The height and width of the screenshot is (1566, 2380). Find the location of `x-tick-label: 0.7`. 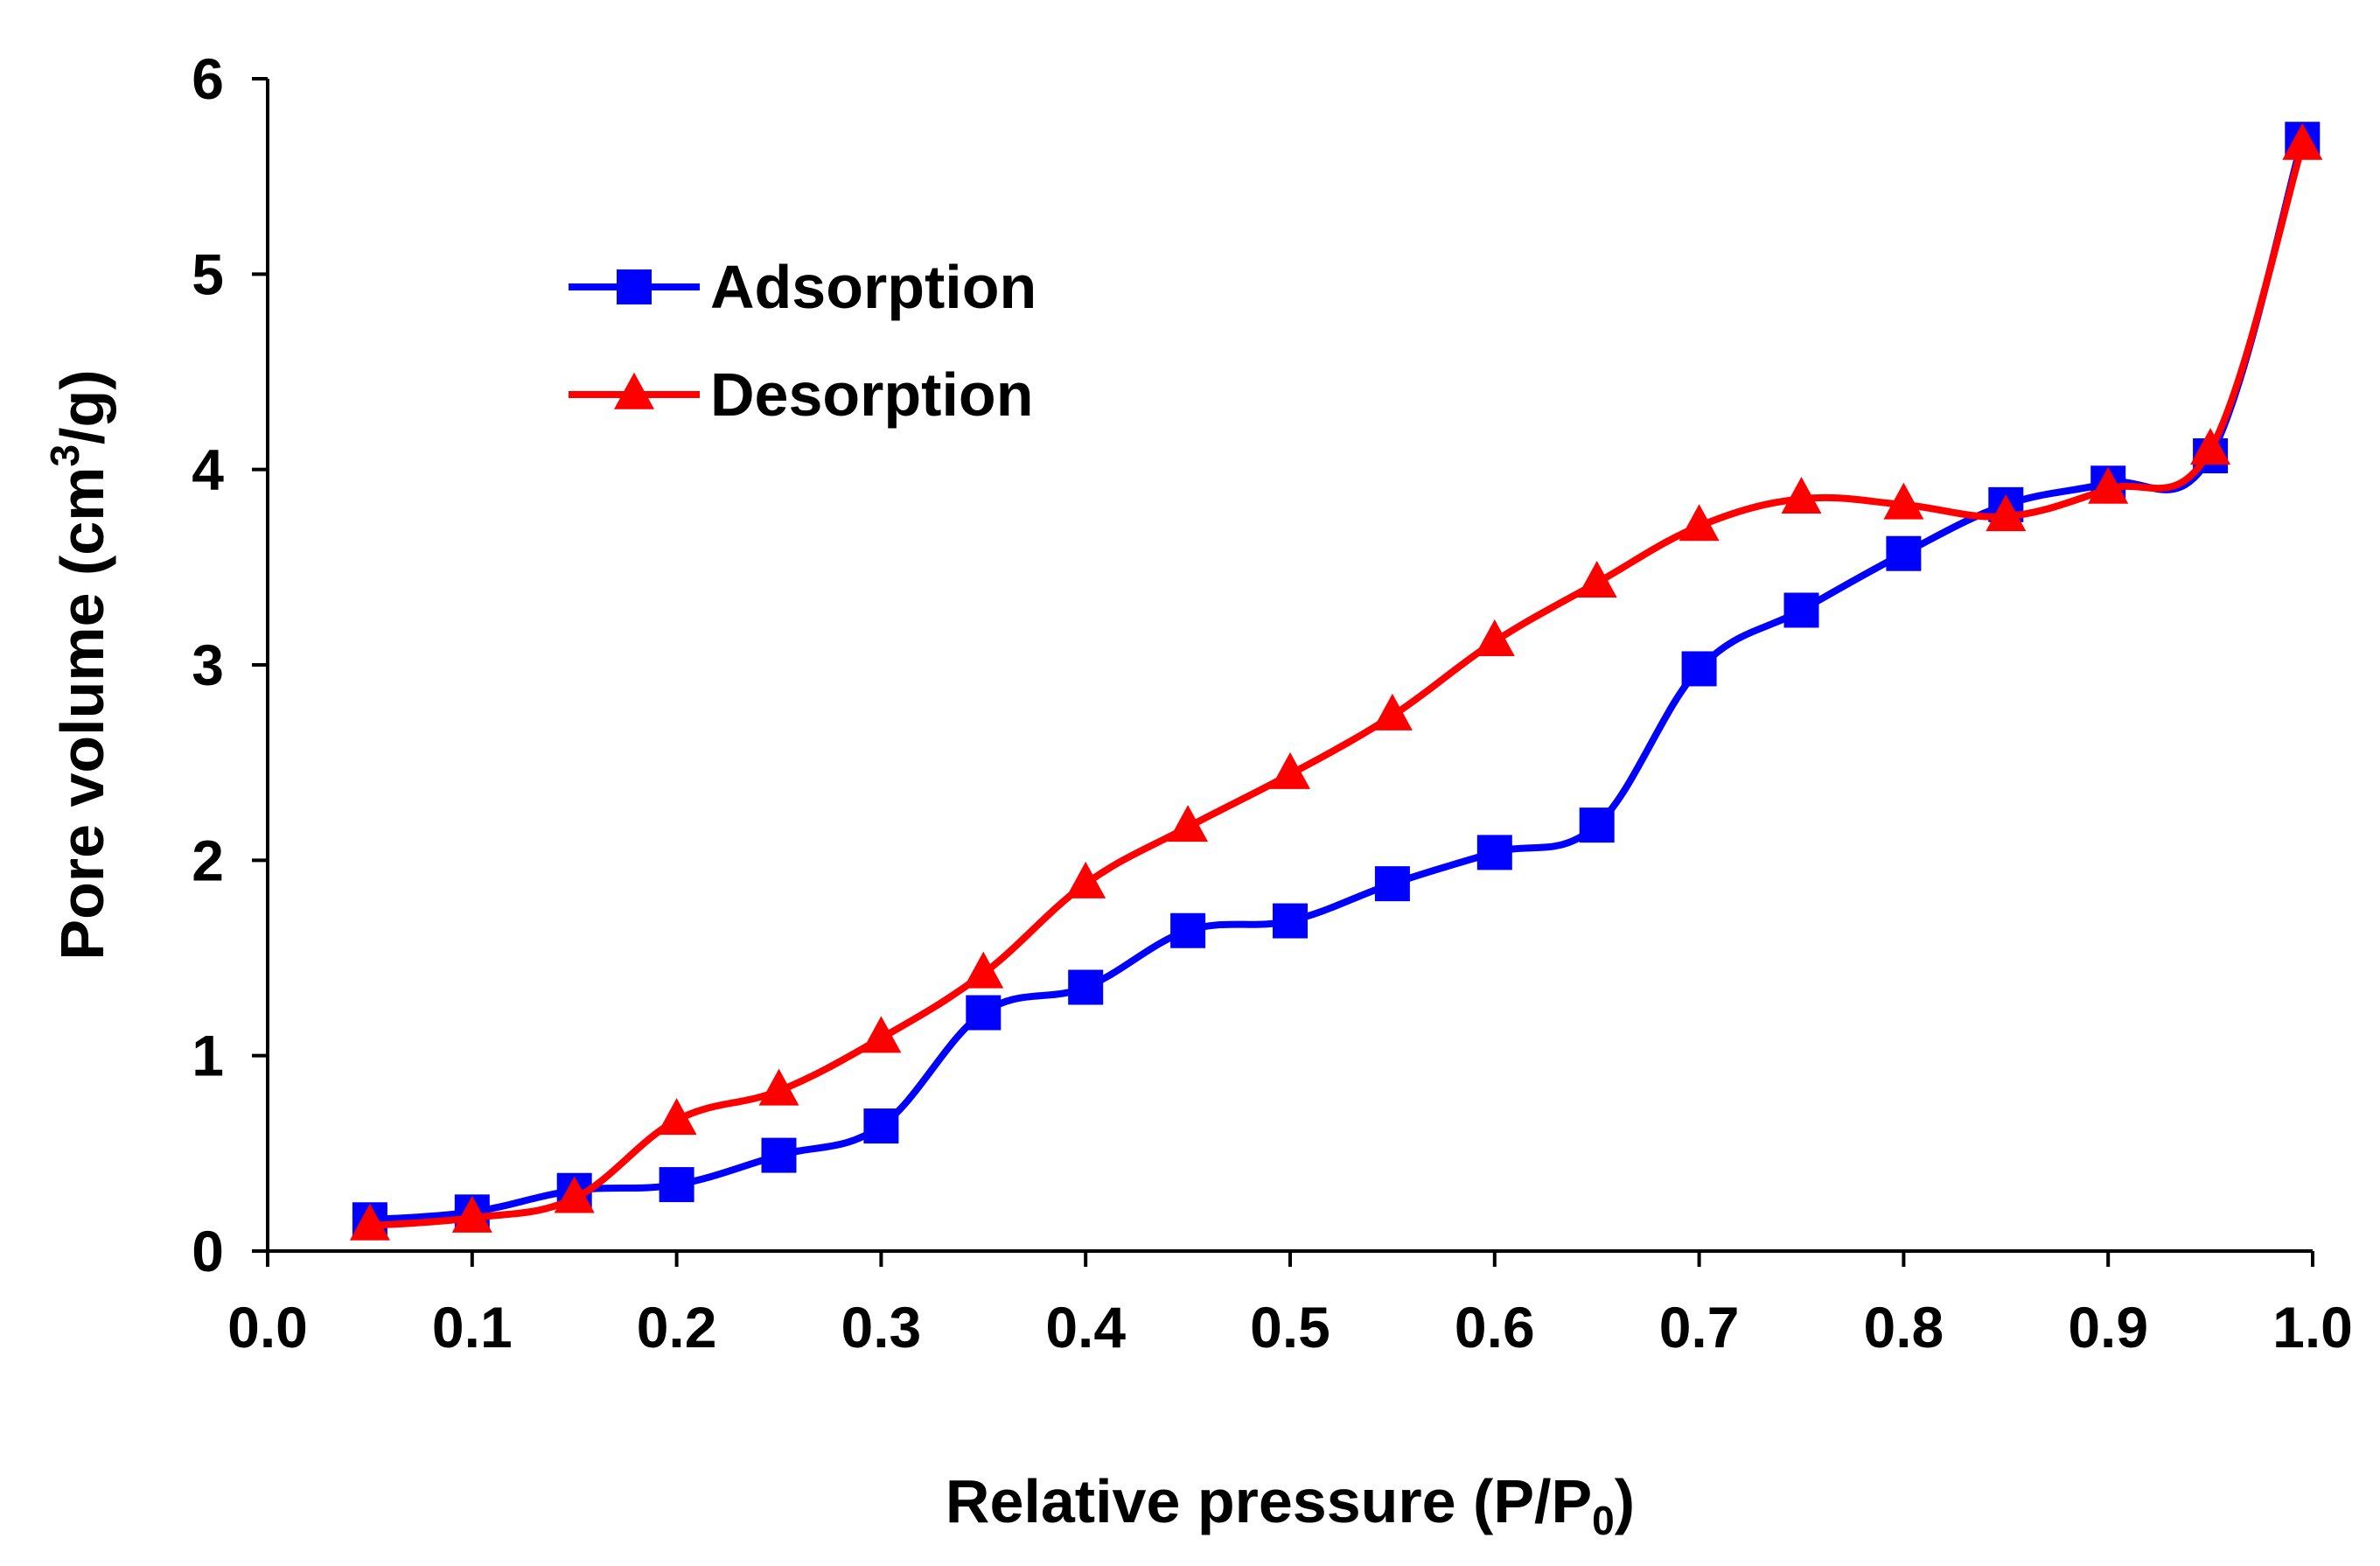

x-tick-label: 0.7 is located at coordinates (1699, 1327).